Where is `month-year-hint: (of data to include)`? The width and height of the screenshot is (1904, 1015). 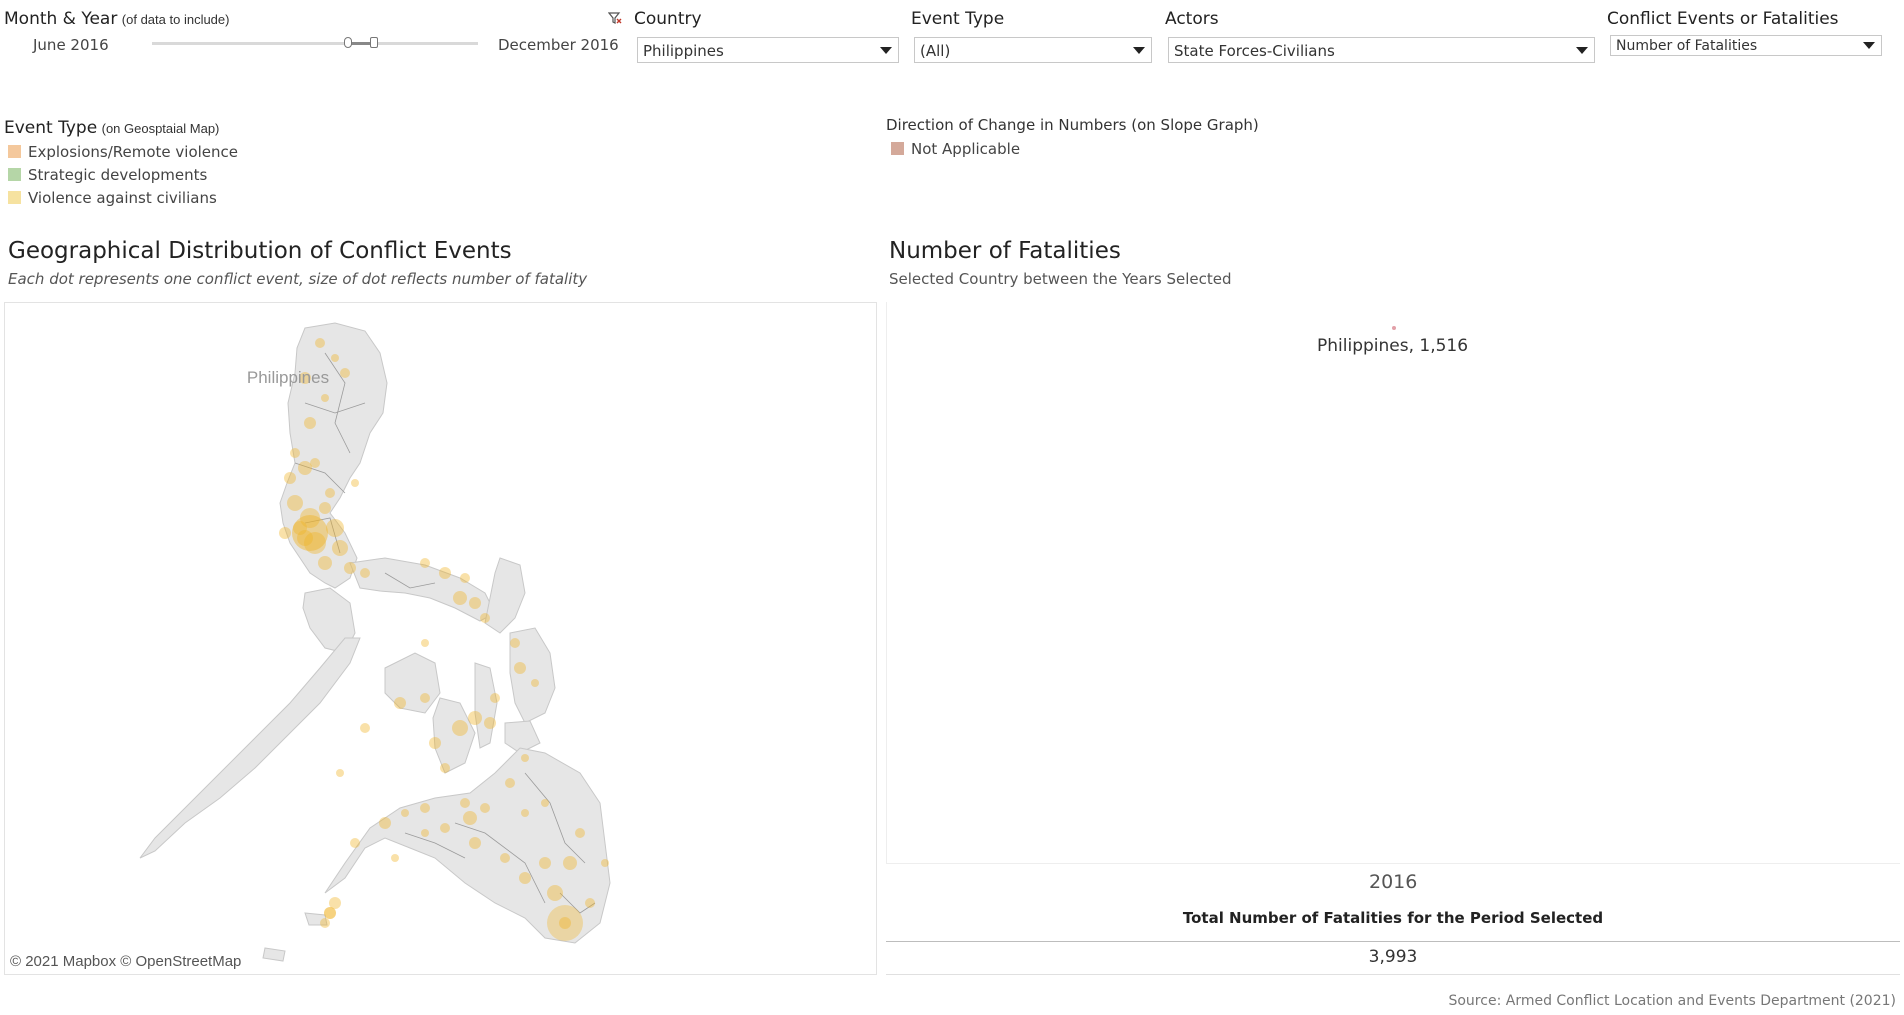 month-year-hint: (of data to include) is located at coordinates (175, 19).